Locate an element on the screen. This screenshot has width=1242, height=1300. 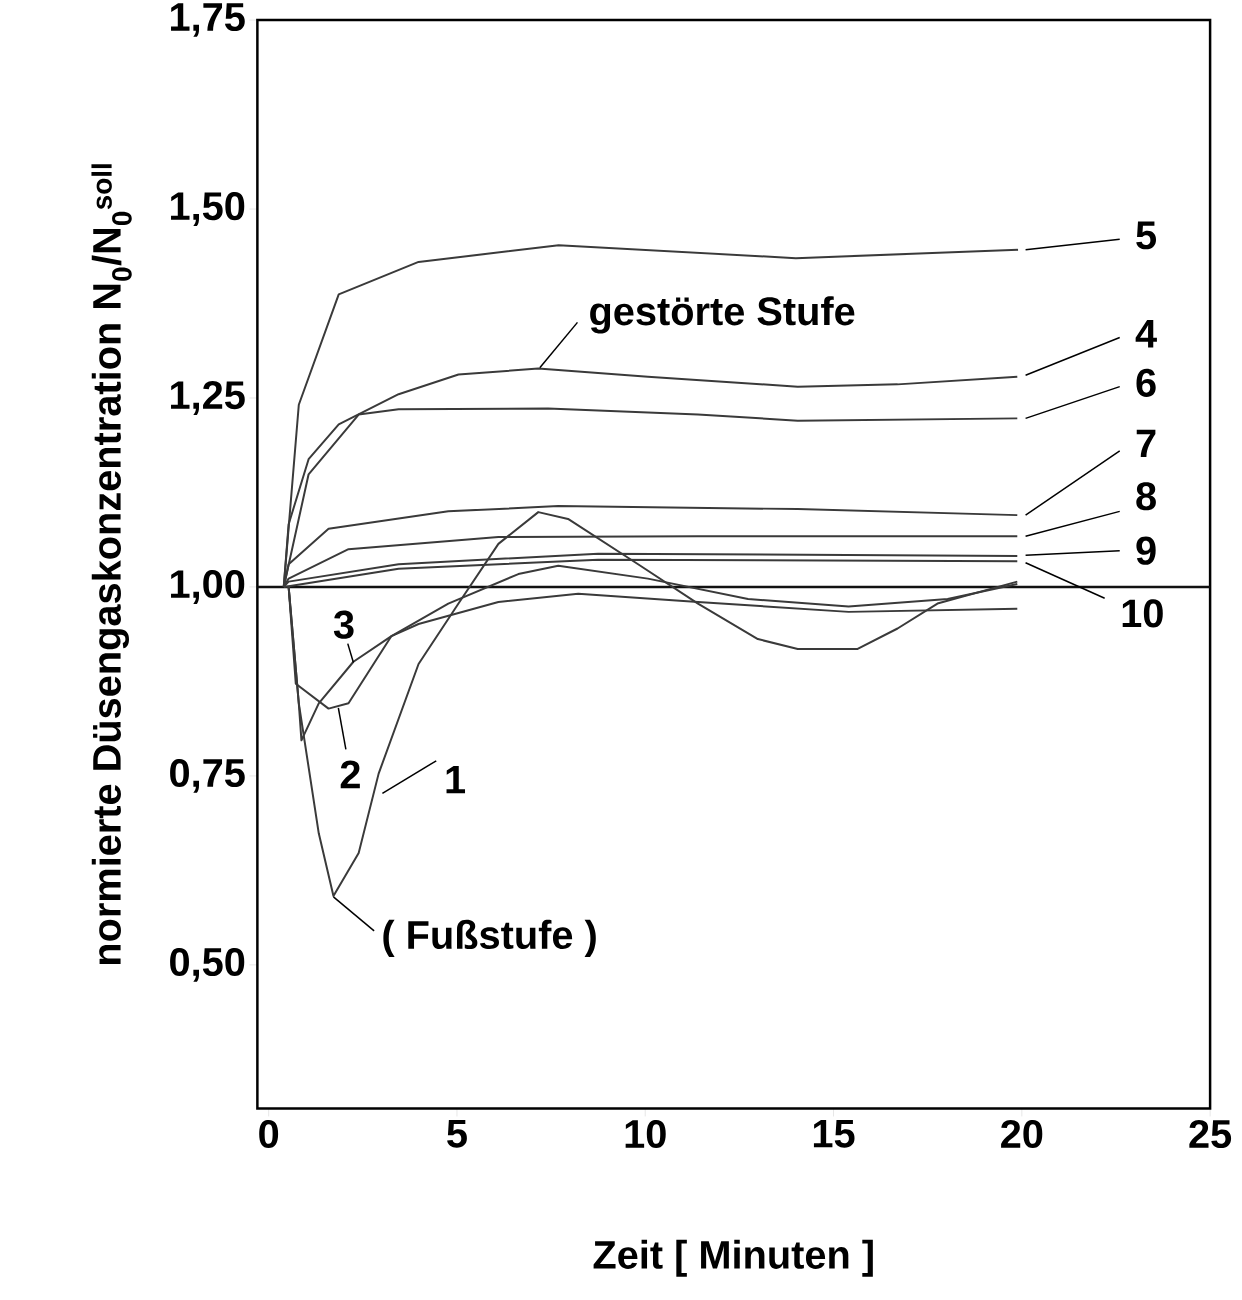
y-tick-label: 1,75 is located at coordinates (208, 20).